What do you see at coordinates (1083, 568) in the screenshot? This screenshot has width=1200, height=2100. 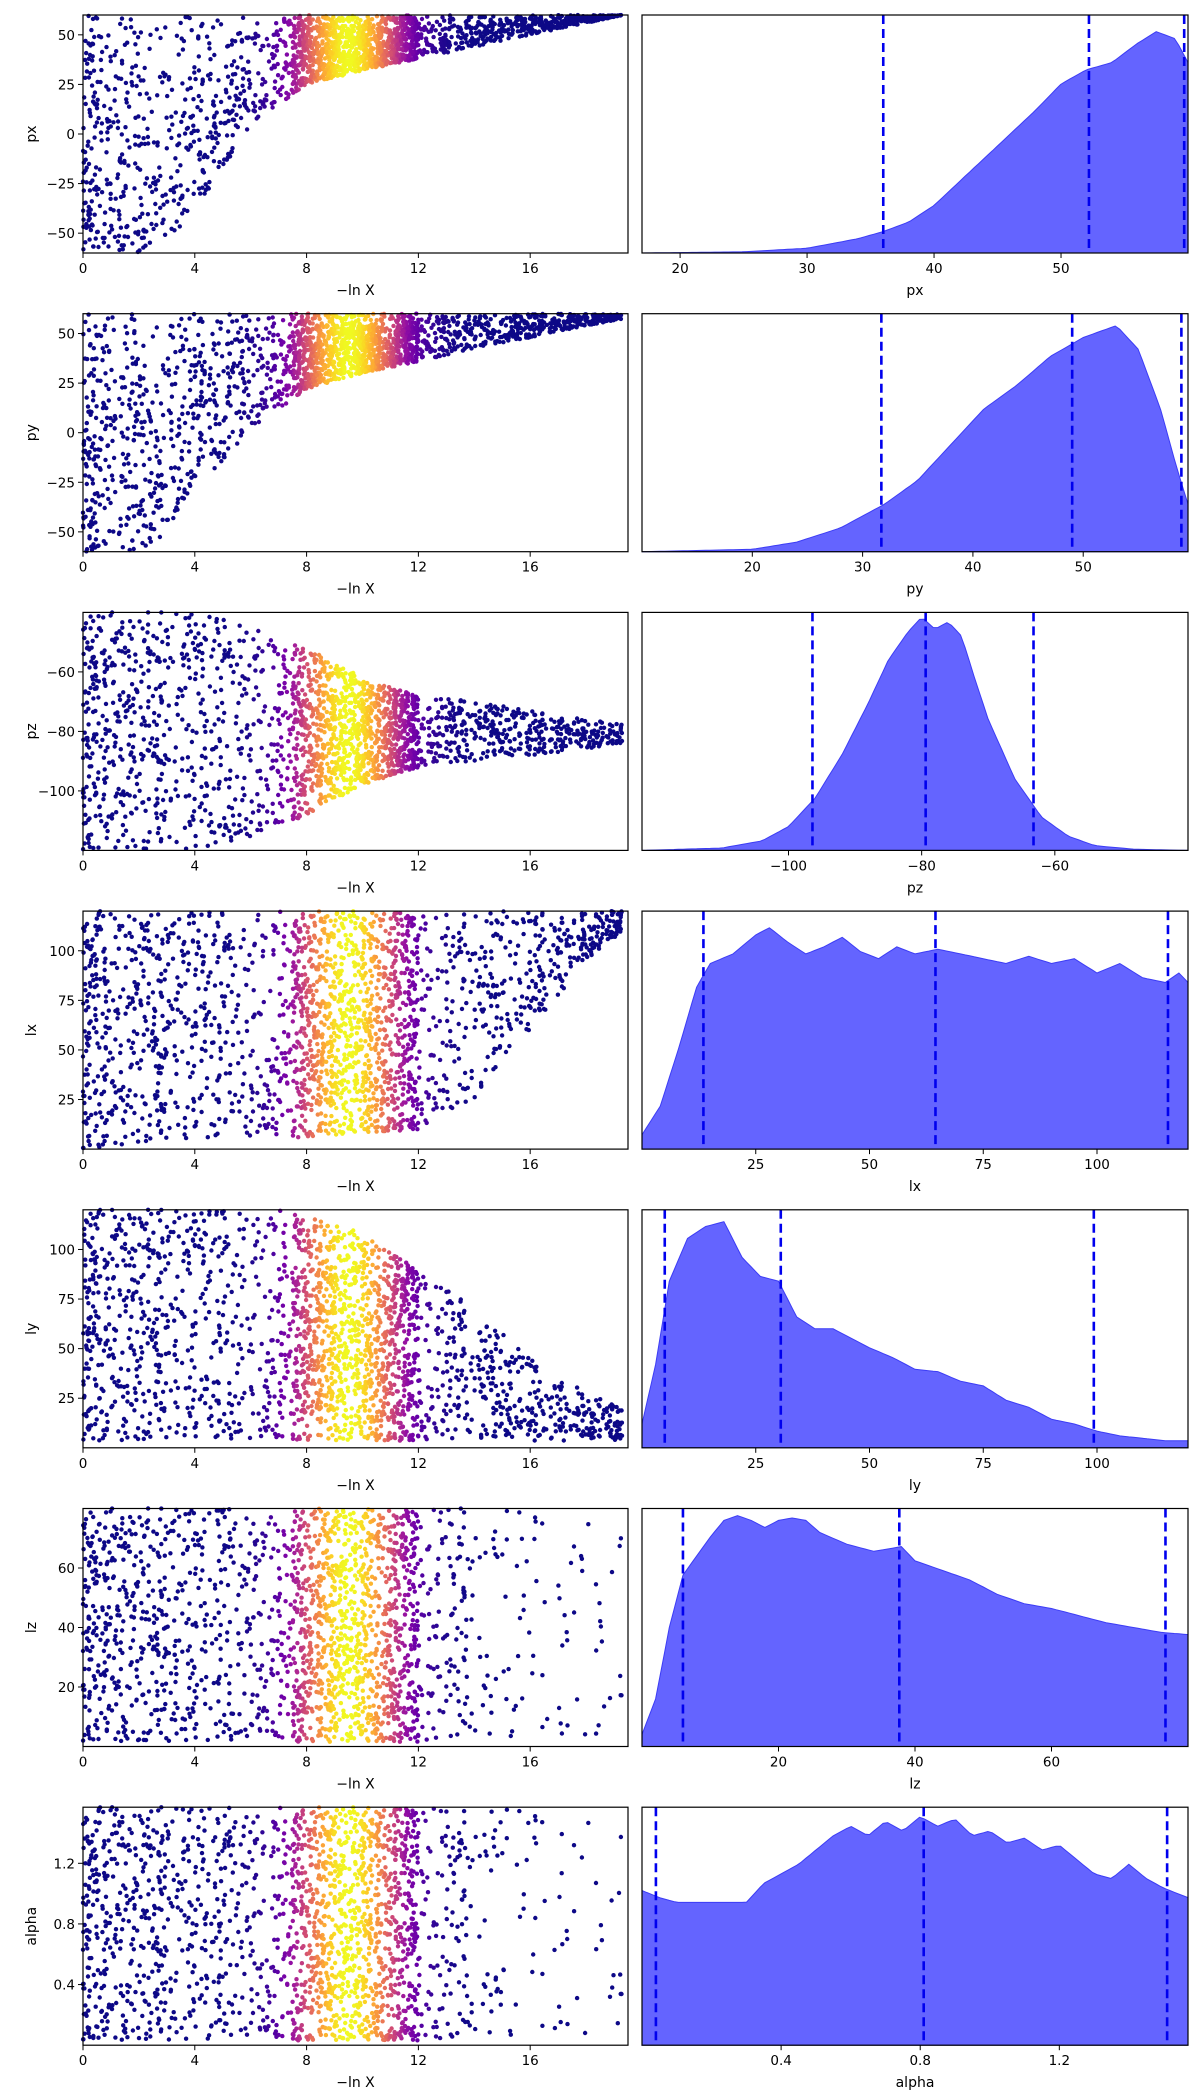 I see `x-tick-label: 50` at bounding box center [1083, 568].